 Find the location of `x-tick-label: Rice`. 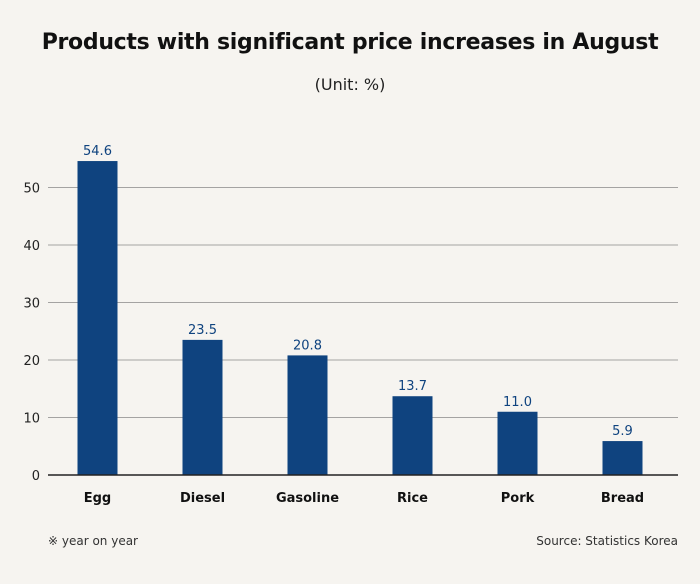

x-tick-label: Rice is located at coordinates (412, 498).